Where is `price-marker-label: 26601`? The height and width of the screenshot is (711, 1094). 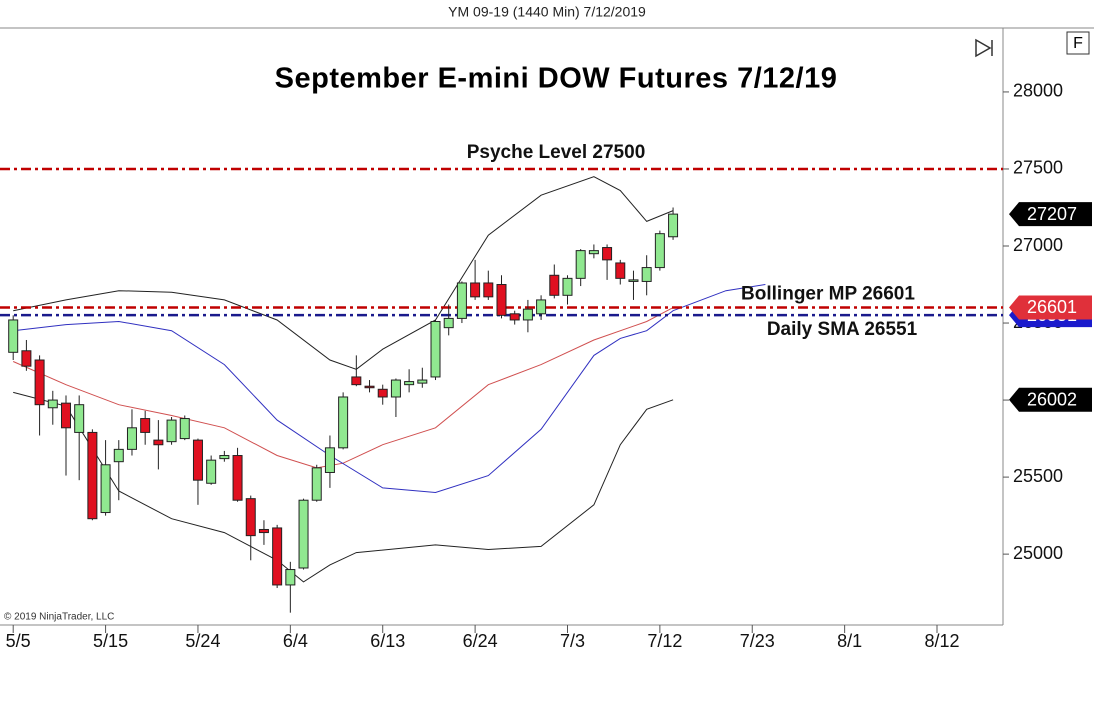 price-marker-label: 26601 is located at coordinates (1052, 307).